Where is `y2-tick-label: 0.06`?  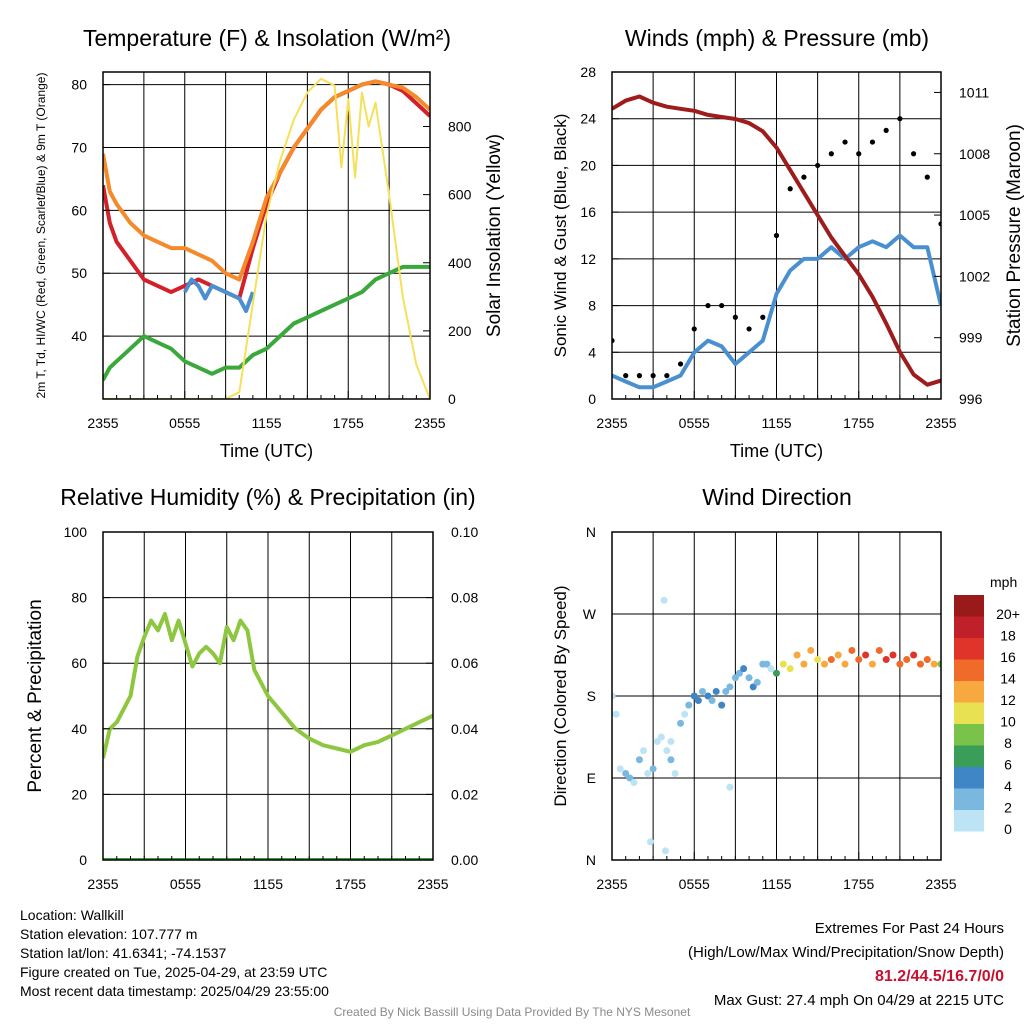
y2-tick-label: 0.06 is located at coordinates (464, 663).